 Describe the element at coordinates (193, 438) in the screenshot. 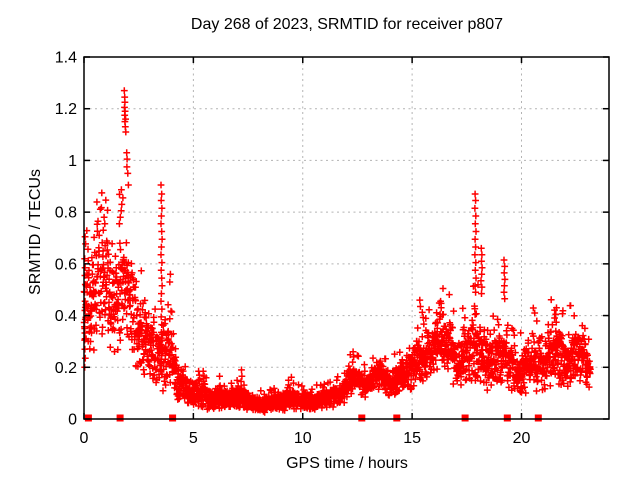

I see `x-tick-label: 5` at that location.